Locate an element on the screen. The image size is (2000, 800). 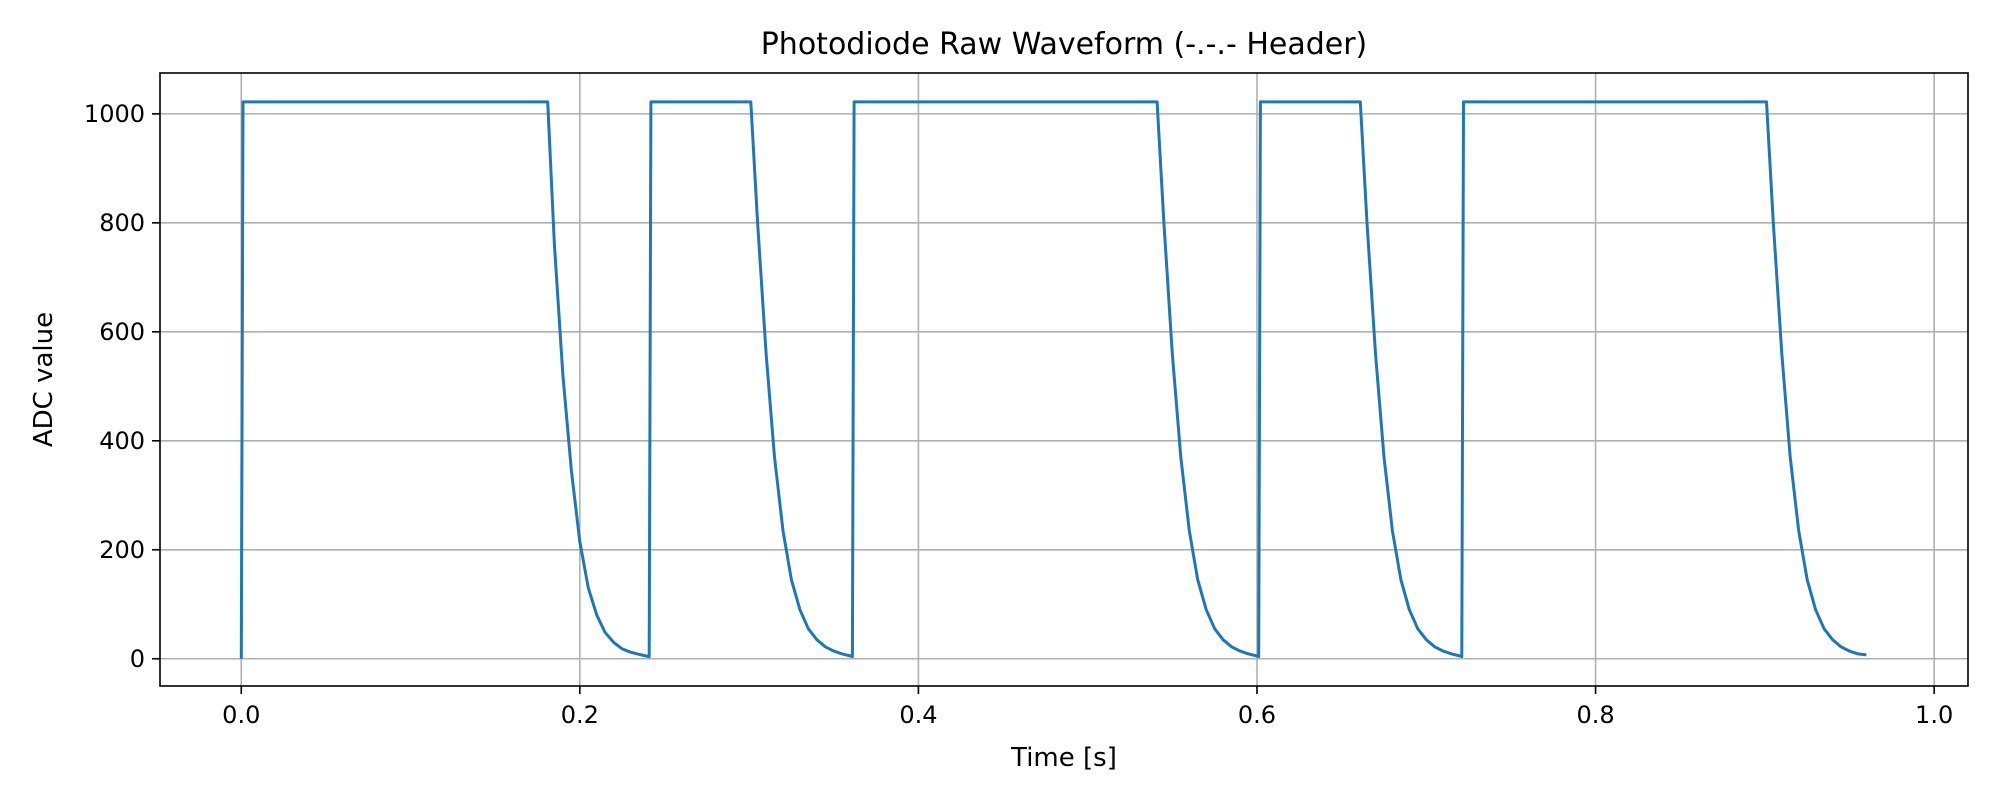
x-tick-label: 0.8 is located at coordinates (1595, 715).